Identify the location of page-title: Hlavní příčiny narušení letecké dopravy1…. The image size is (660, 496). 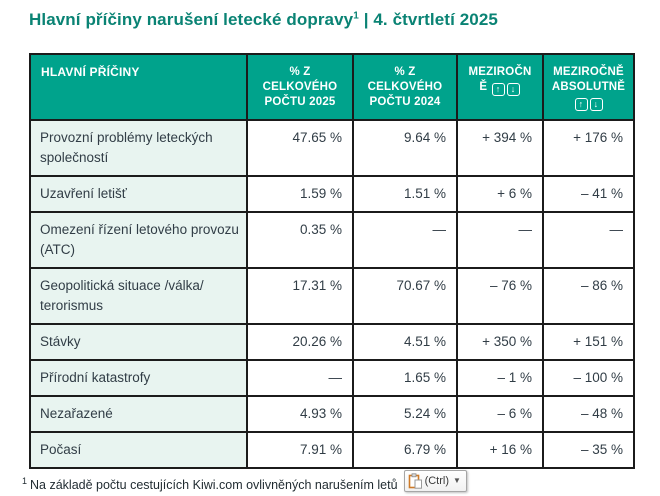
(344, 20).